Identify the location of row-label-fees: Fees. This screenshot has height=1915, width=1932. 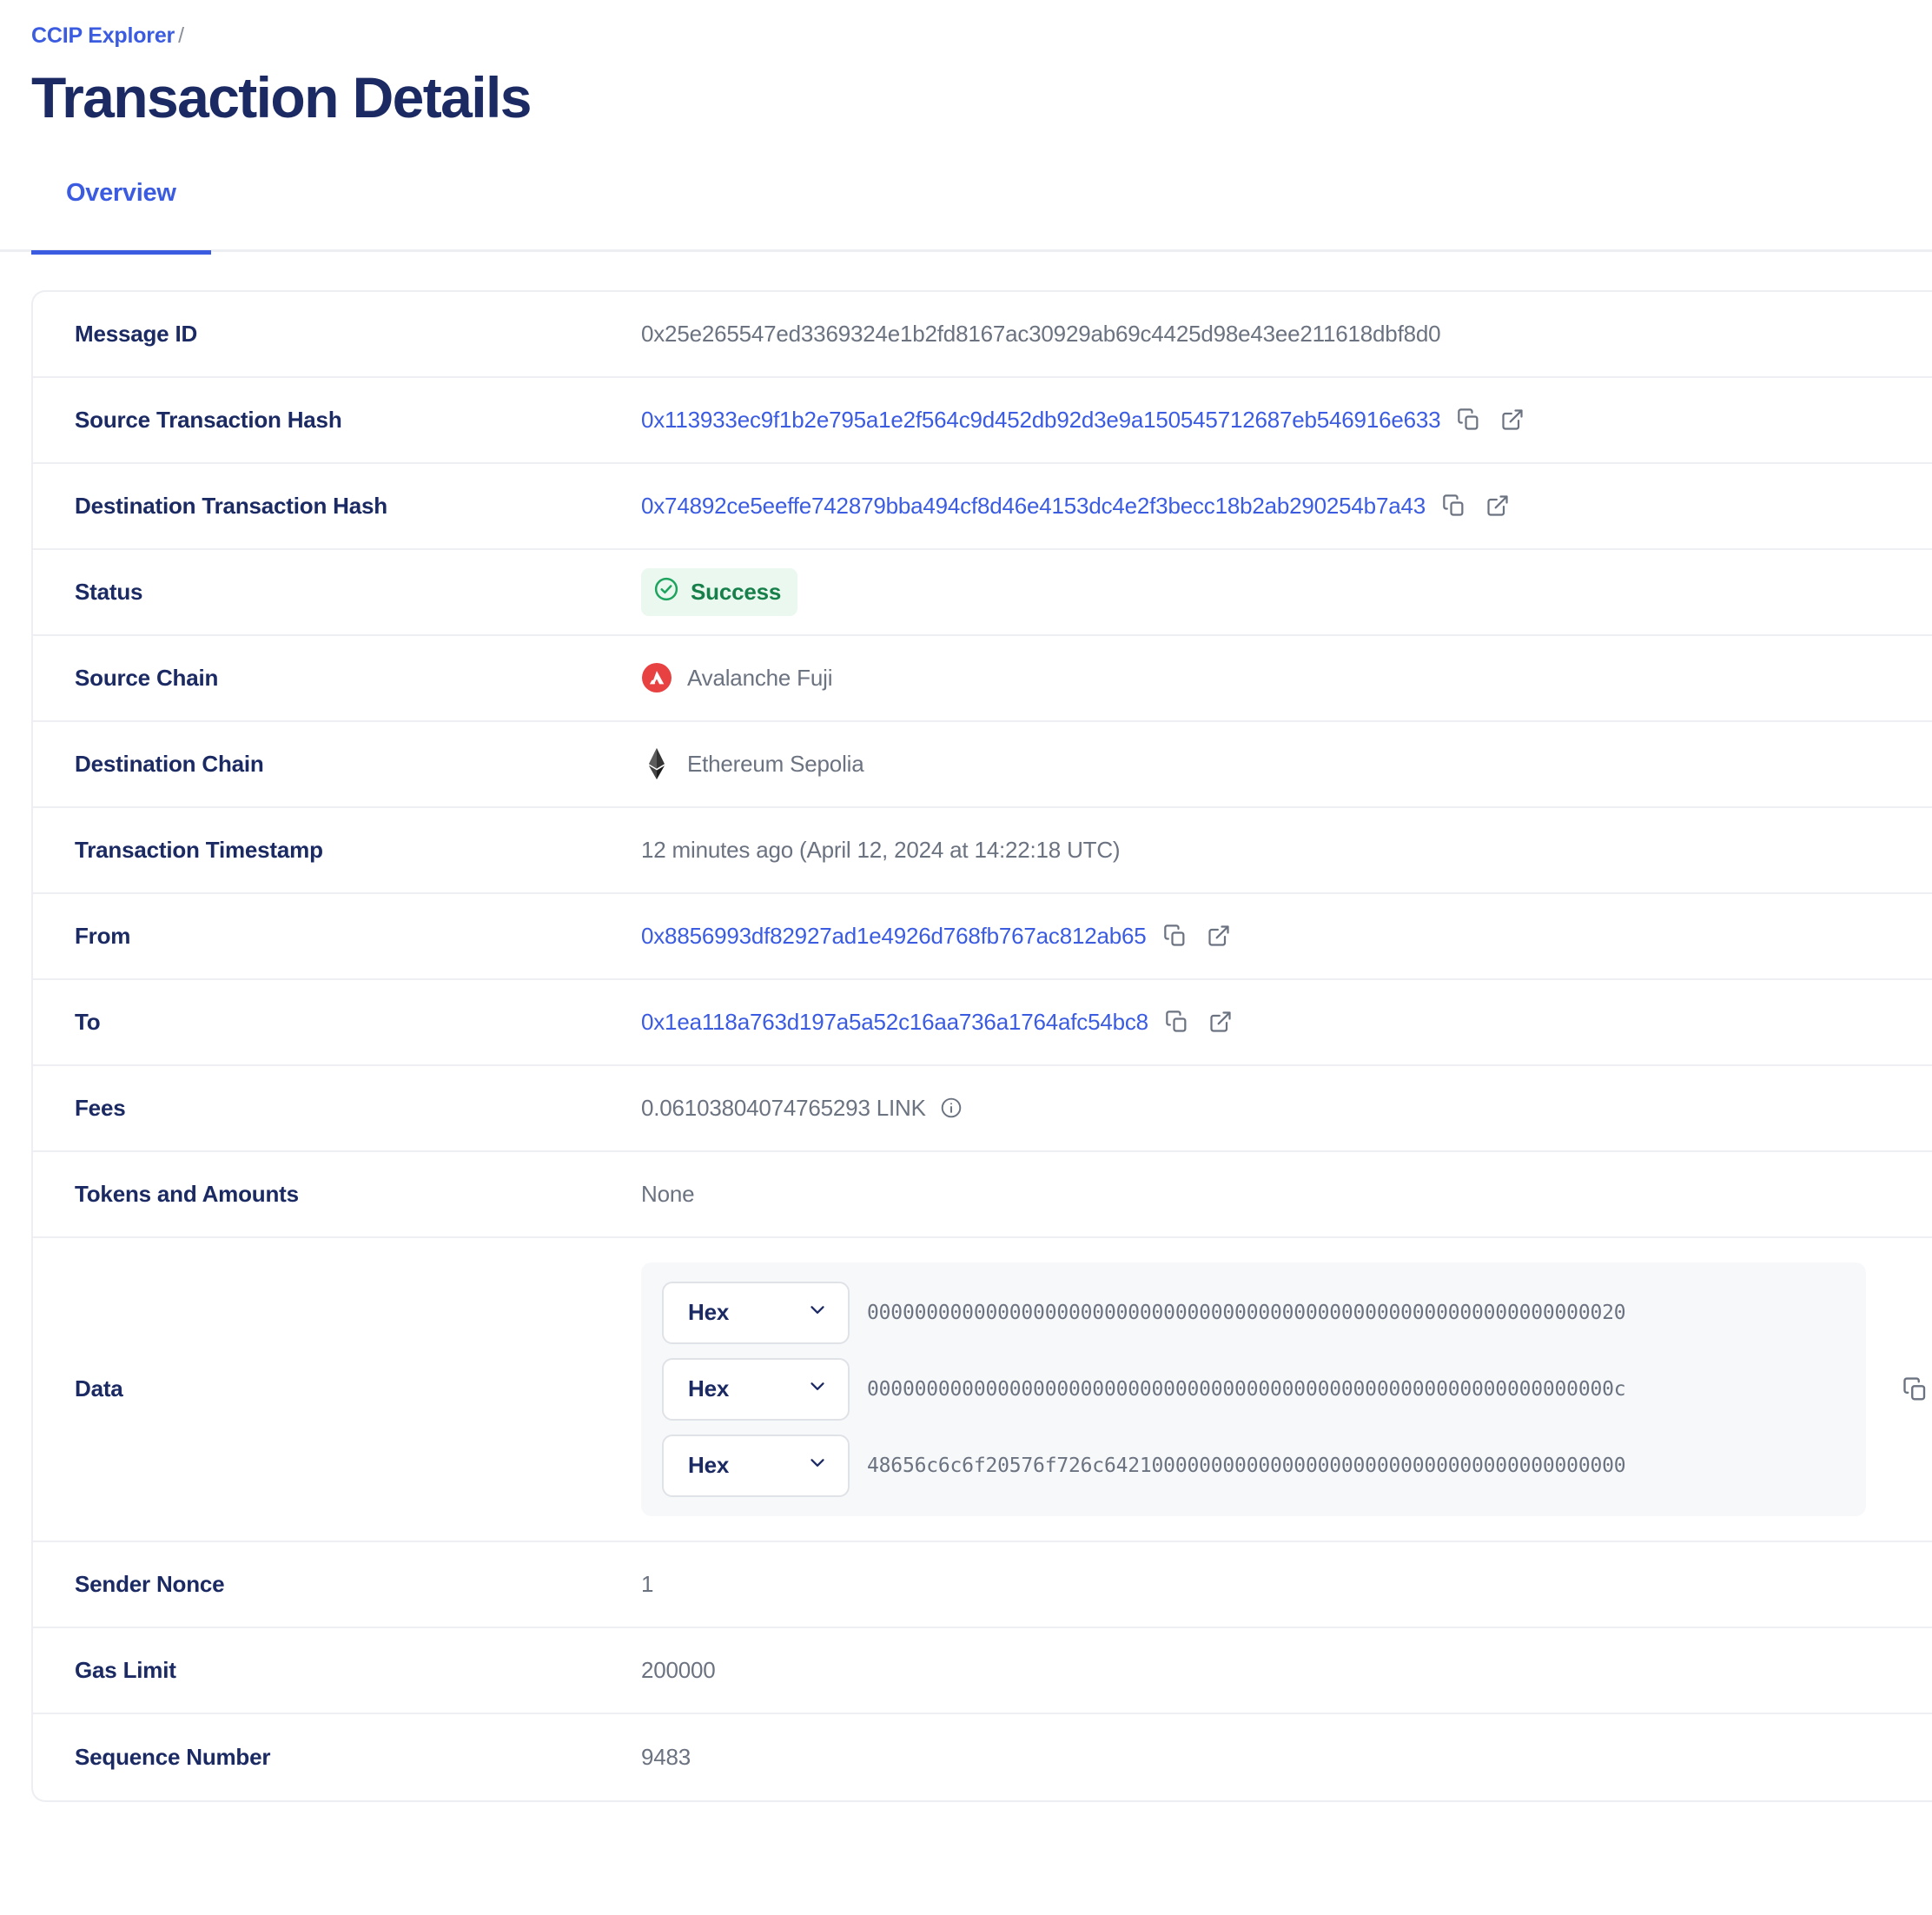
(101, 1107).